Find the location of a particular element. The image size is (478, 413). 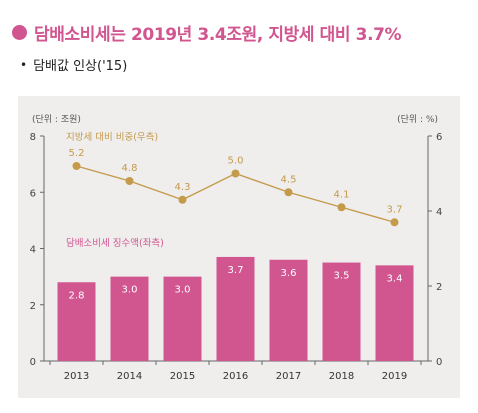

right-tick-label: 2 is located at coordinates (439, 287).